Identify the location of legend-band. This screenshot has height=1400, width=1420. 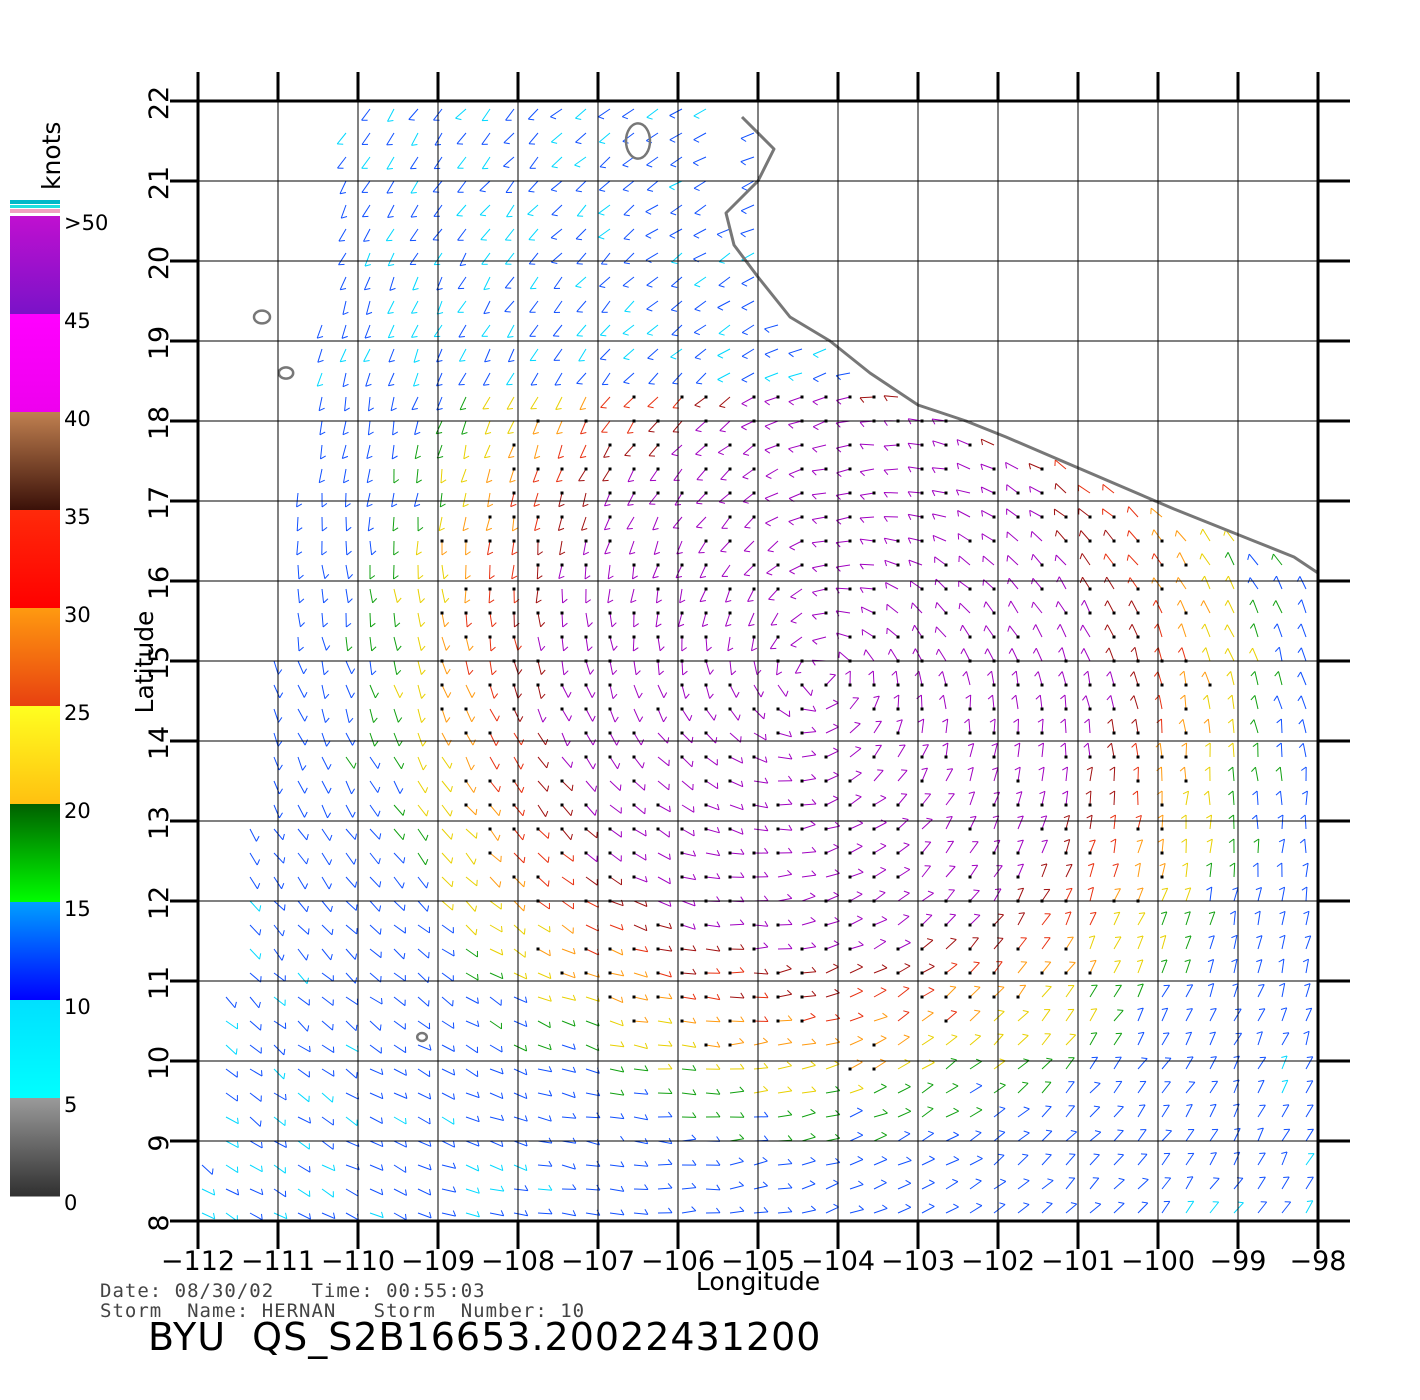
(35, 461).